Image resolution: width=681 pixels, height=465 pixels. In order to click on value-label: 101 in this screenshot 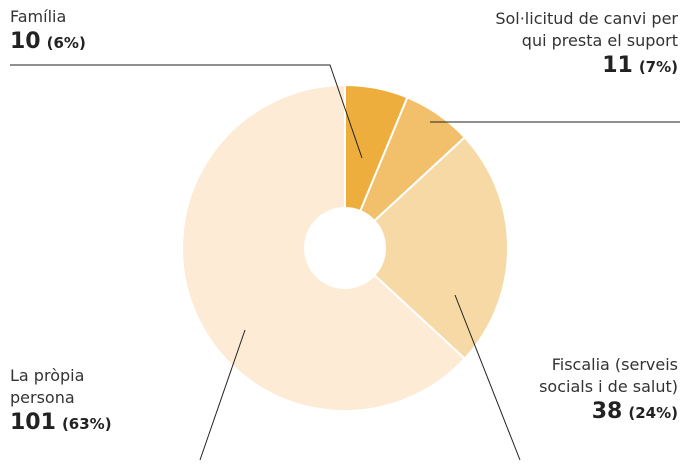, I will do `click(33, 422)`.